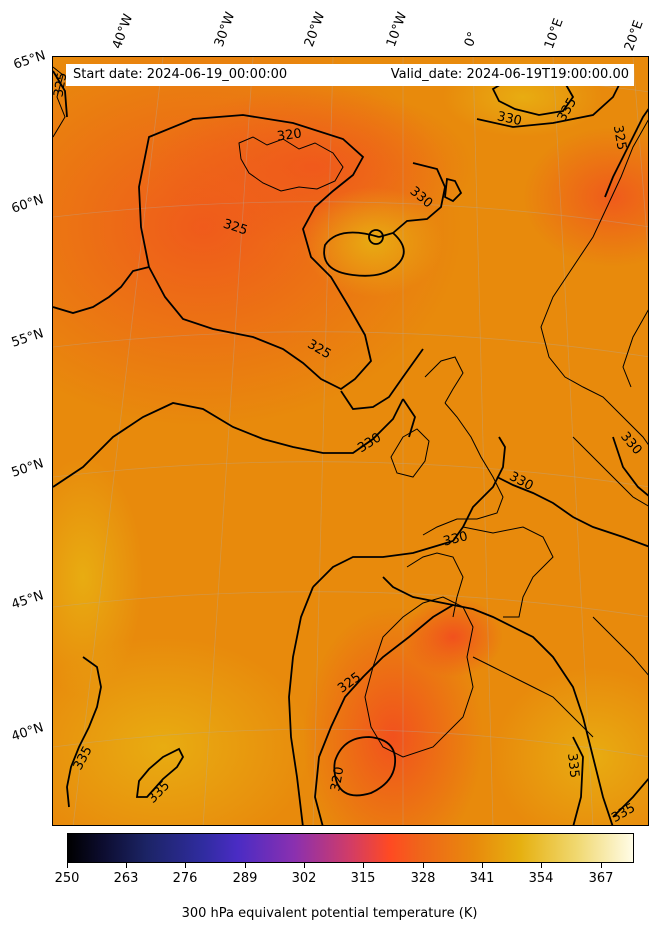  What do you see at coordinates (185, 878) in the screenshot?
I see `colorbar-tick-label: 276` at bounding box center [185, 878].